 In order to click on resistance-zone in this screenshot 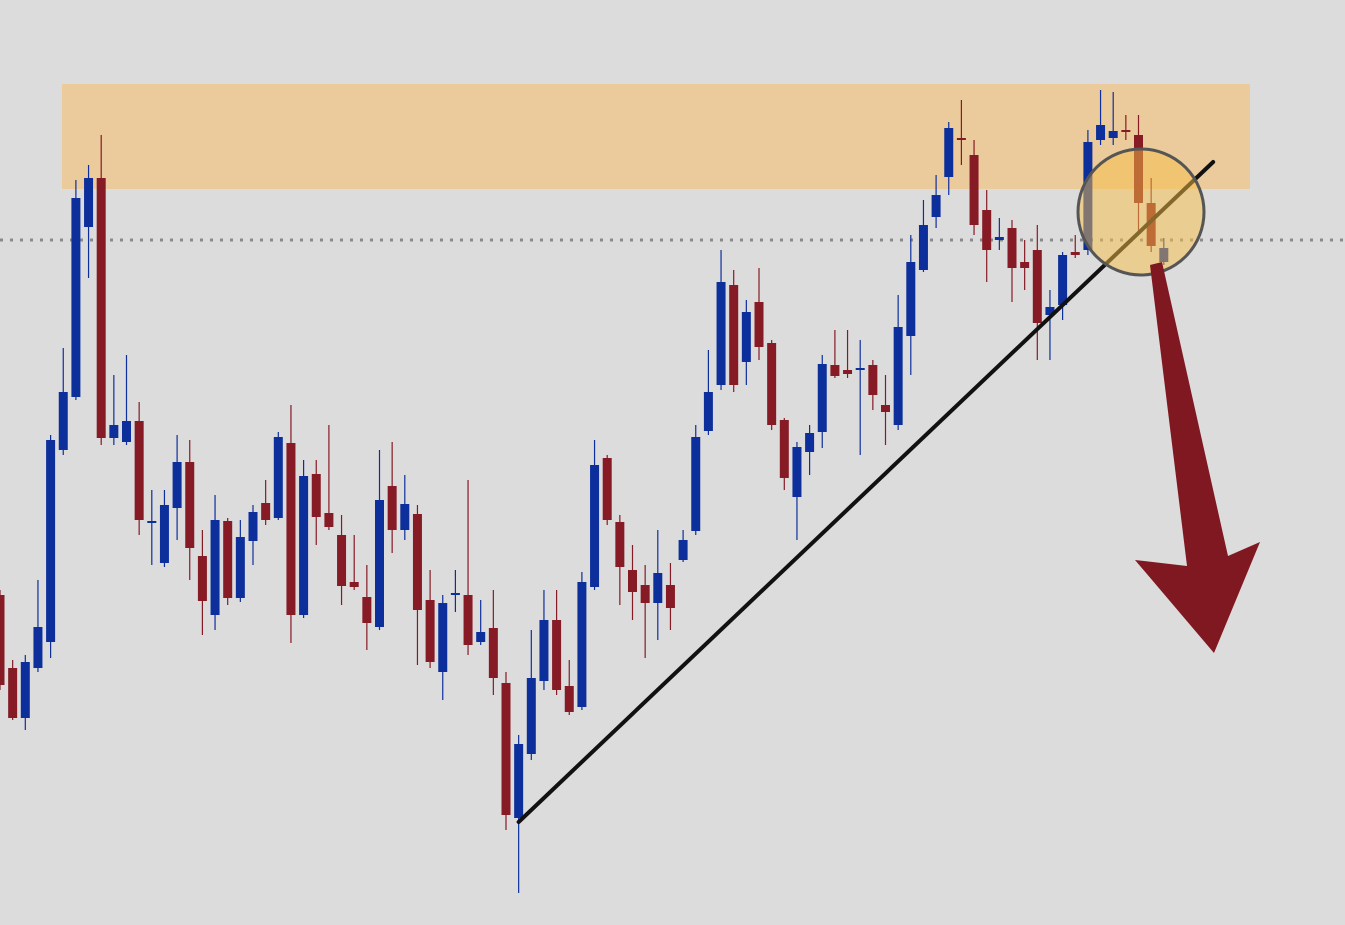, I will do `click(656, 136)`.